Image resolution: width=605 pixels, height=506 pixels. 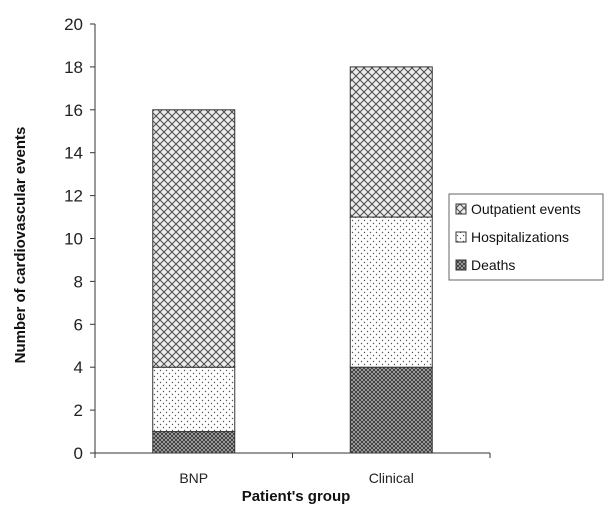 I want to click on y-tick-label: 0, so click(x=78, y=453).